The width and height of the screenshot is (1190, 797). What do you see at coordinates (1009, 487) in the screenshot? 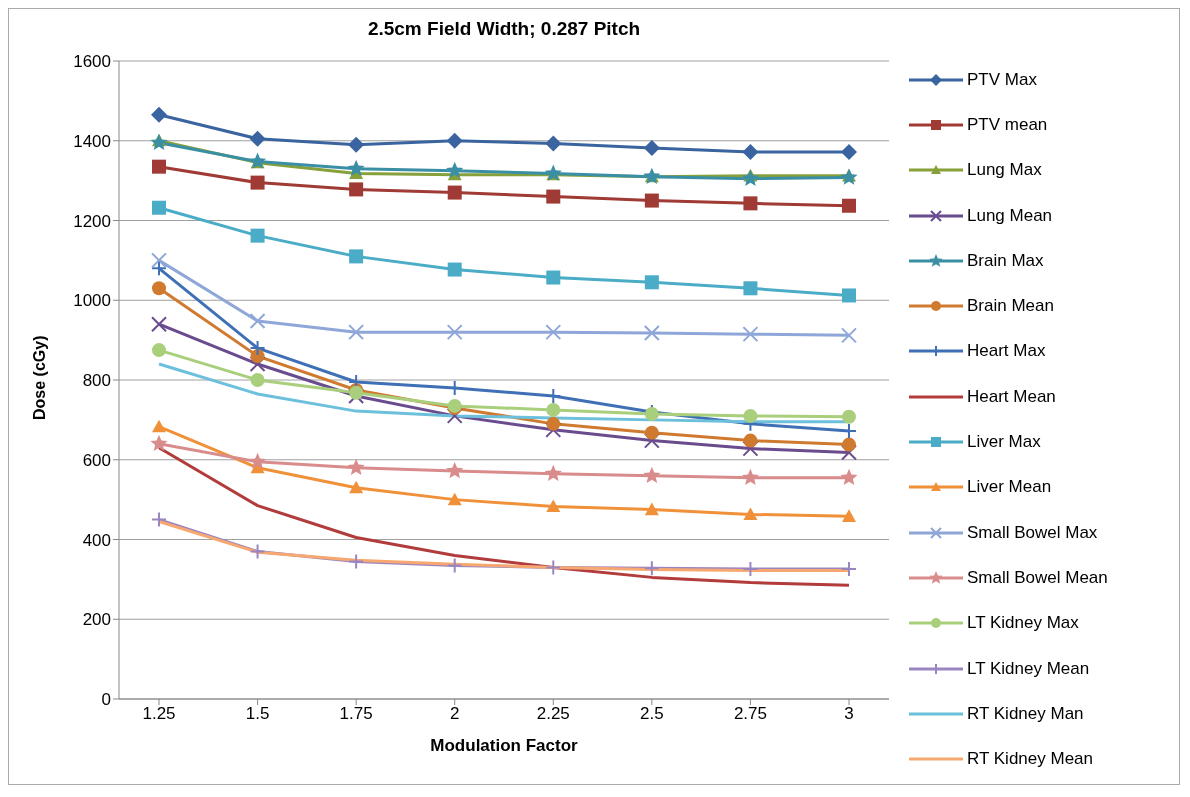
I see `legend-label: Liver Mean` at bounding box center [1009, 487].